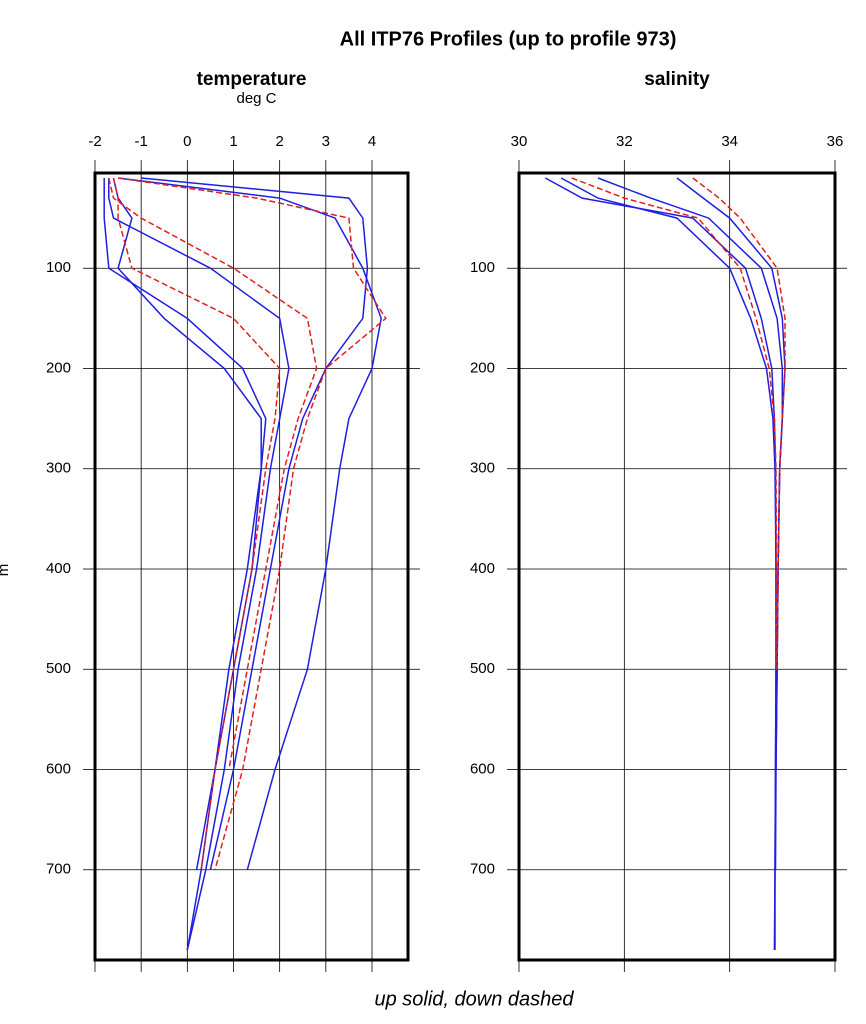 The width and height of the screenshot is (866, 1024). I want to click on panel-title: salinity, so click(677, 79).